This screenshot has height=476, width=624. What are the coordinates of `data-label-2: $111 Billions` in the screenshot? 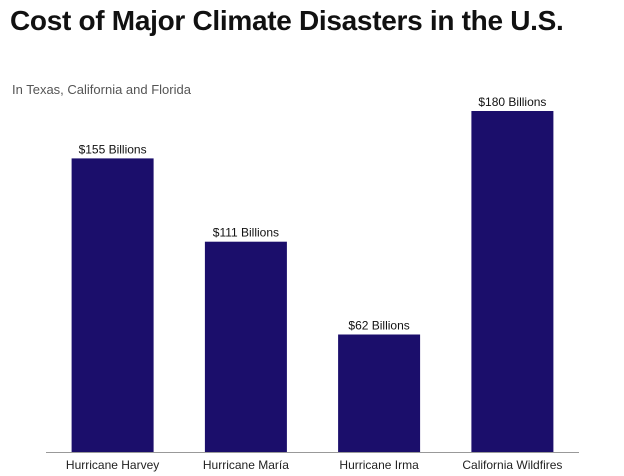 It's located at (246, 233).